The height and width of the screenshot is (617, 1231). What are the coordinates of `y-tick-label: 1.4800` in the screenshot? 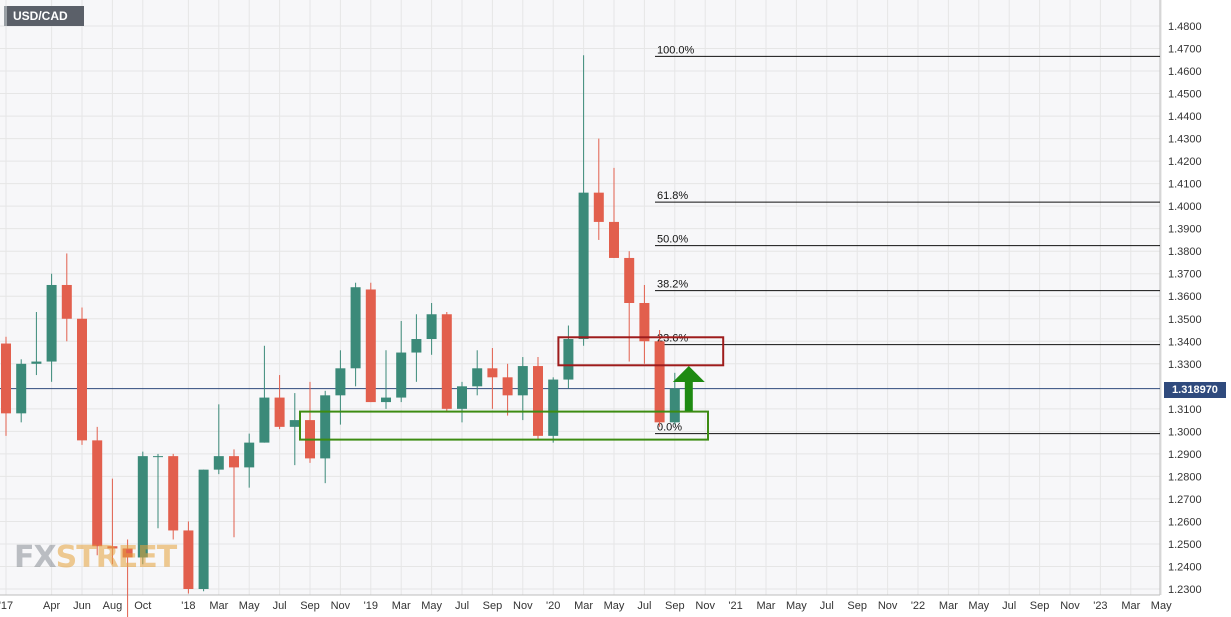 It's located at (1185, 27).